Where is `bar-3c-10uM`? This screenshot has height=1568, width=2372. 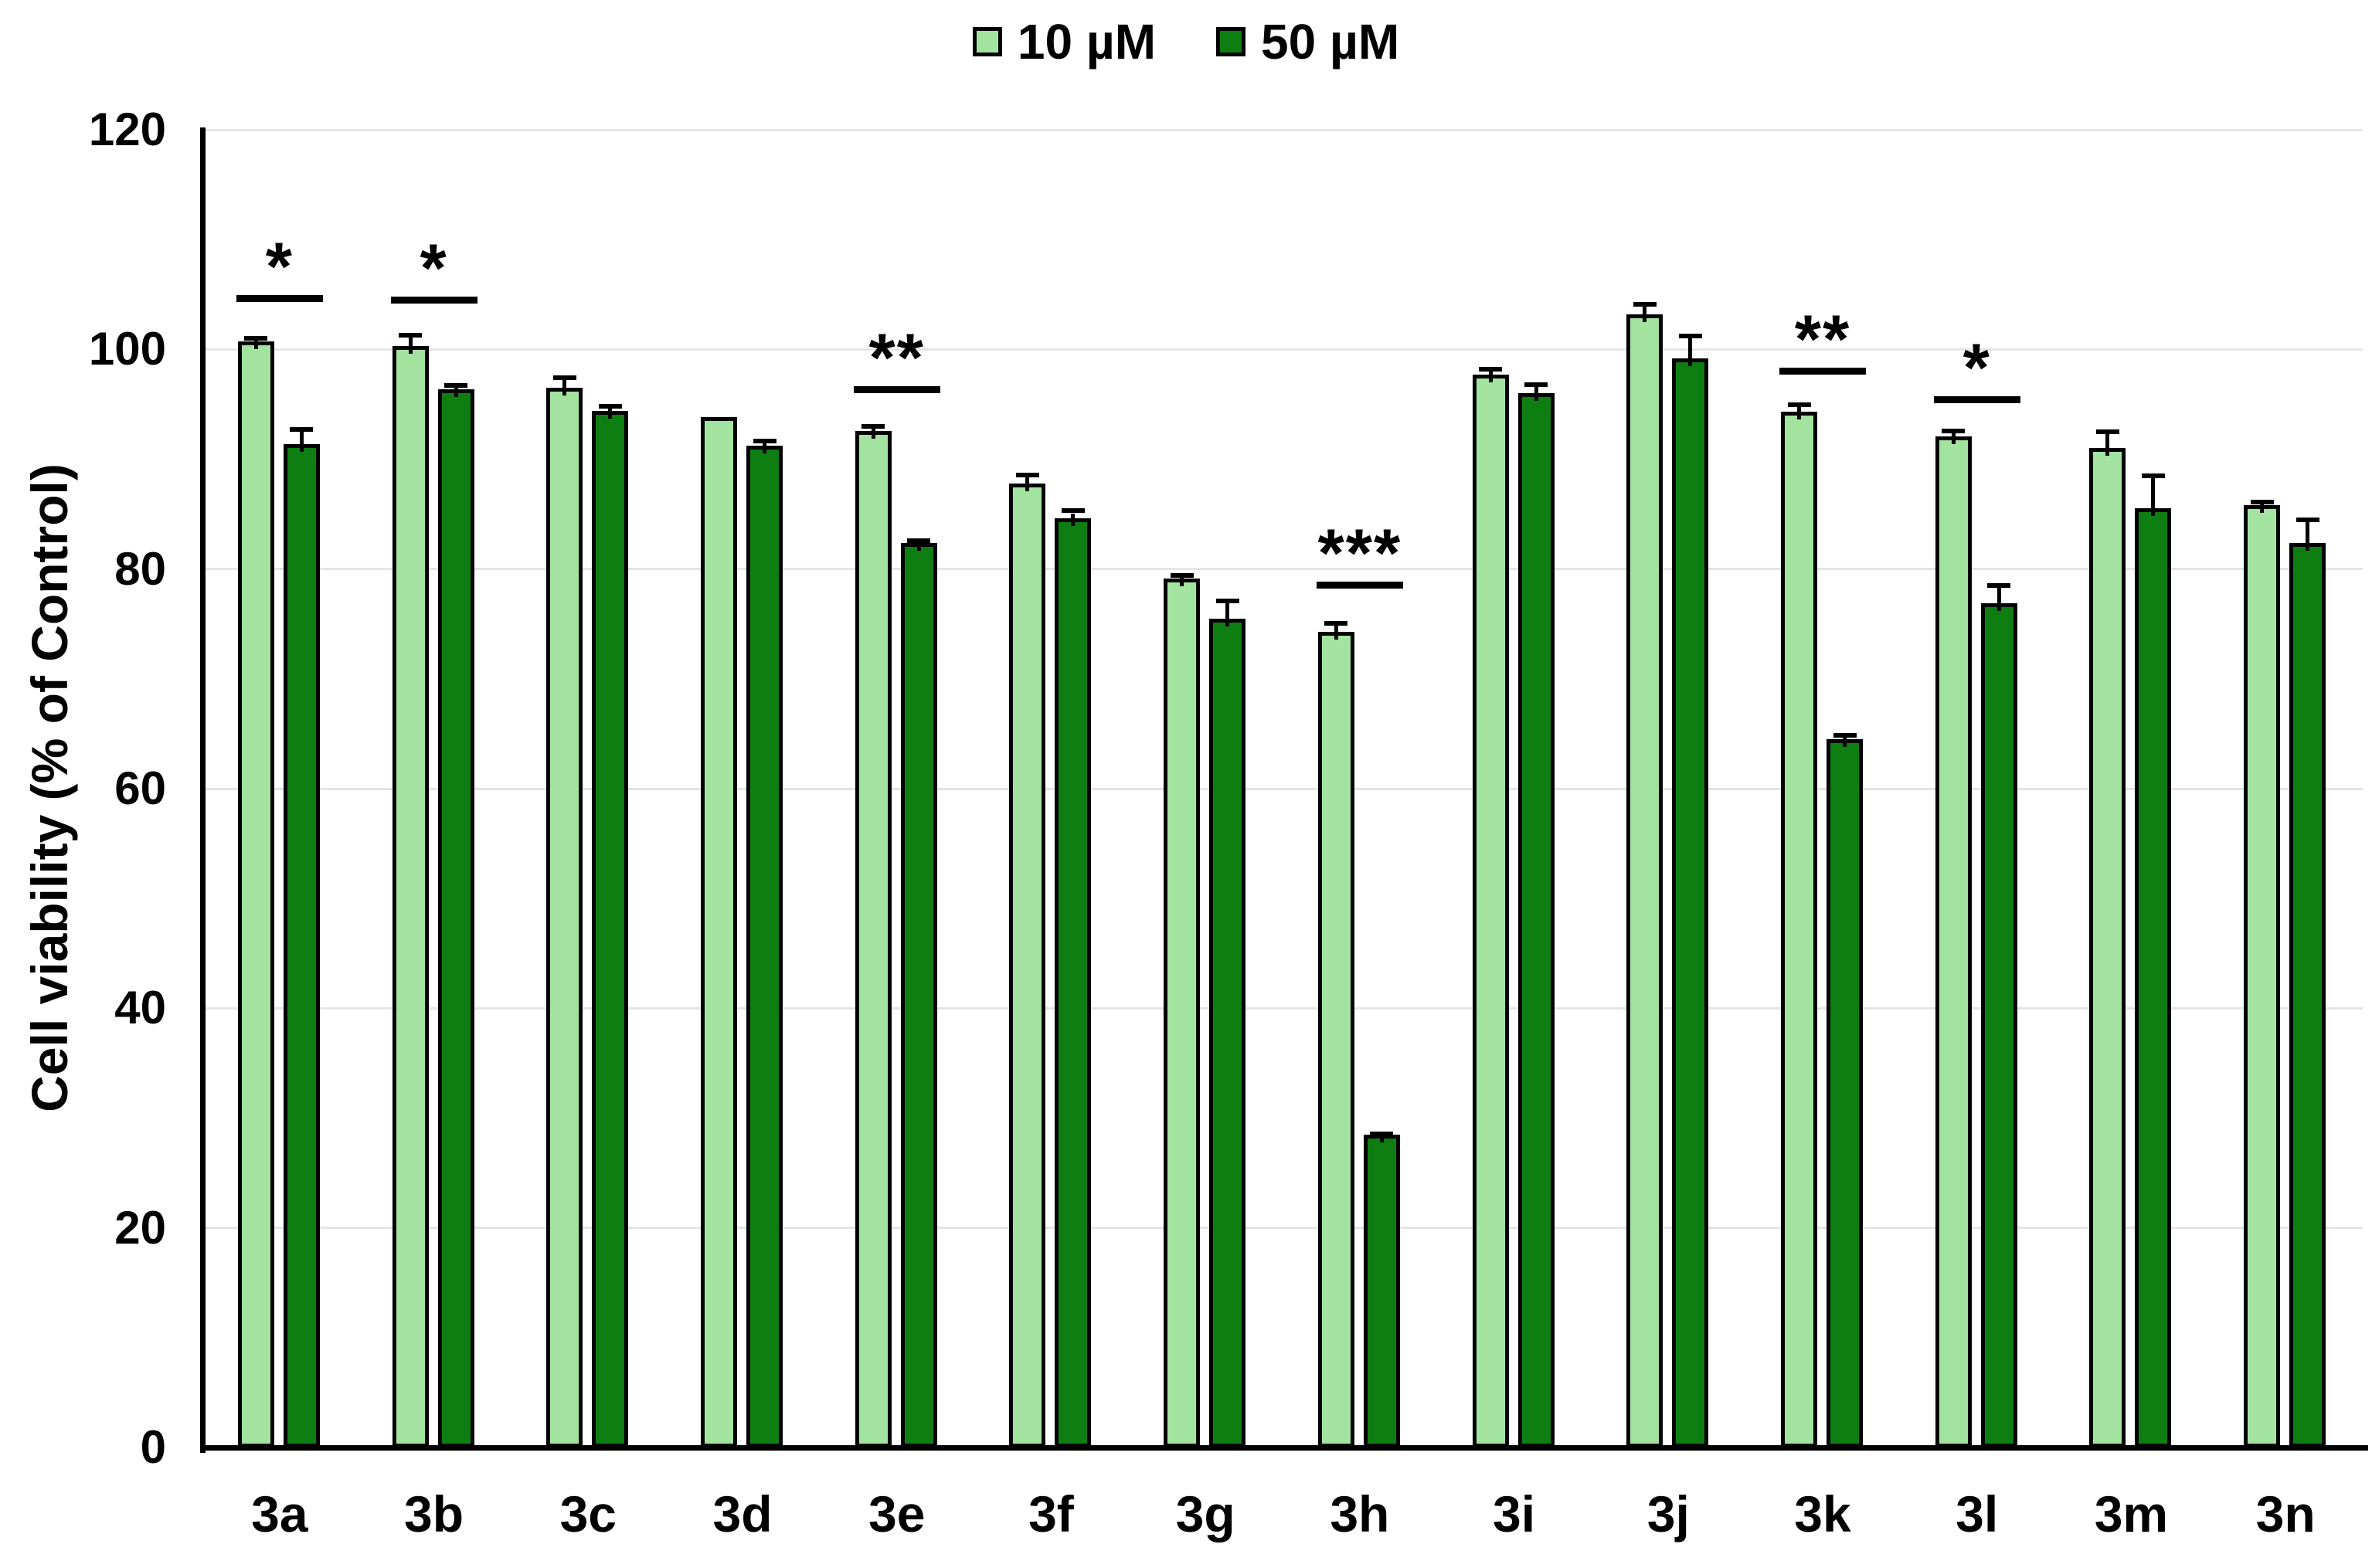 bar-3c-10uM is located at coordinates (564, 918).